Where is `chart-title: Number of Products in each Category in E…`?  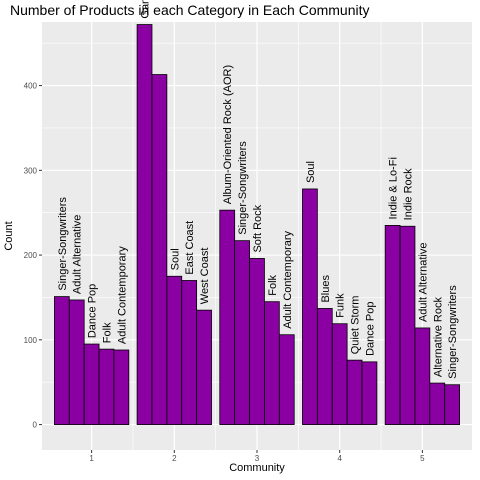
chart-title: Number of Products in each Category in E… is located at coordinates (190, 10).